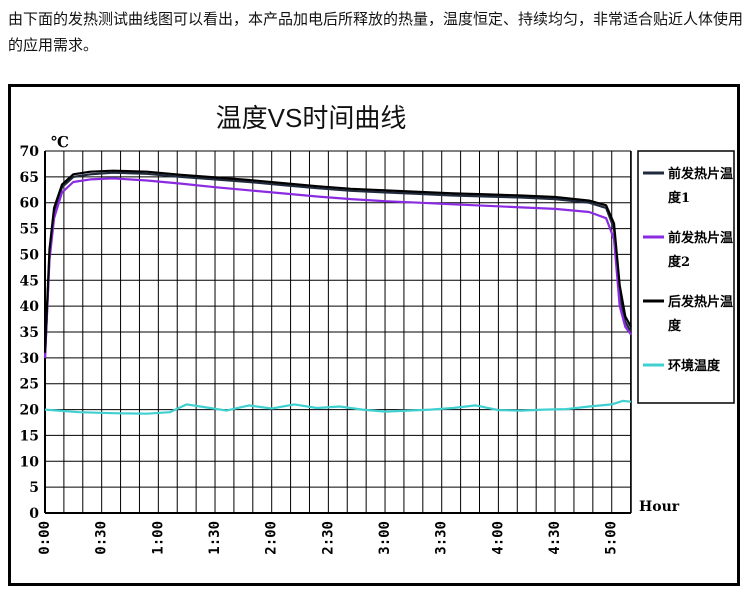 The width and height of the screenshot is (754, 592). What do you see at coordinates (30, 411) in the screenshot?
I see `y-tick-label: 20` at bounding box center [30, 411].